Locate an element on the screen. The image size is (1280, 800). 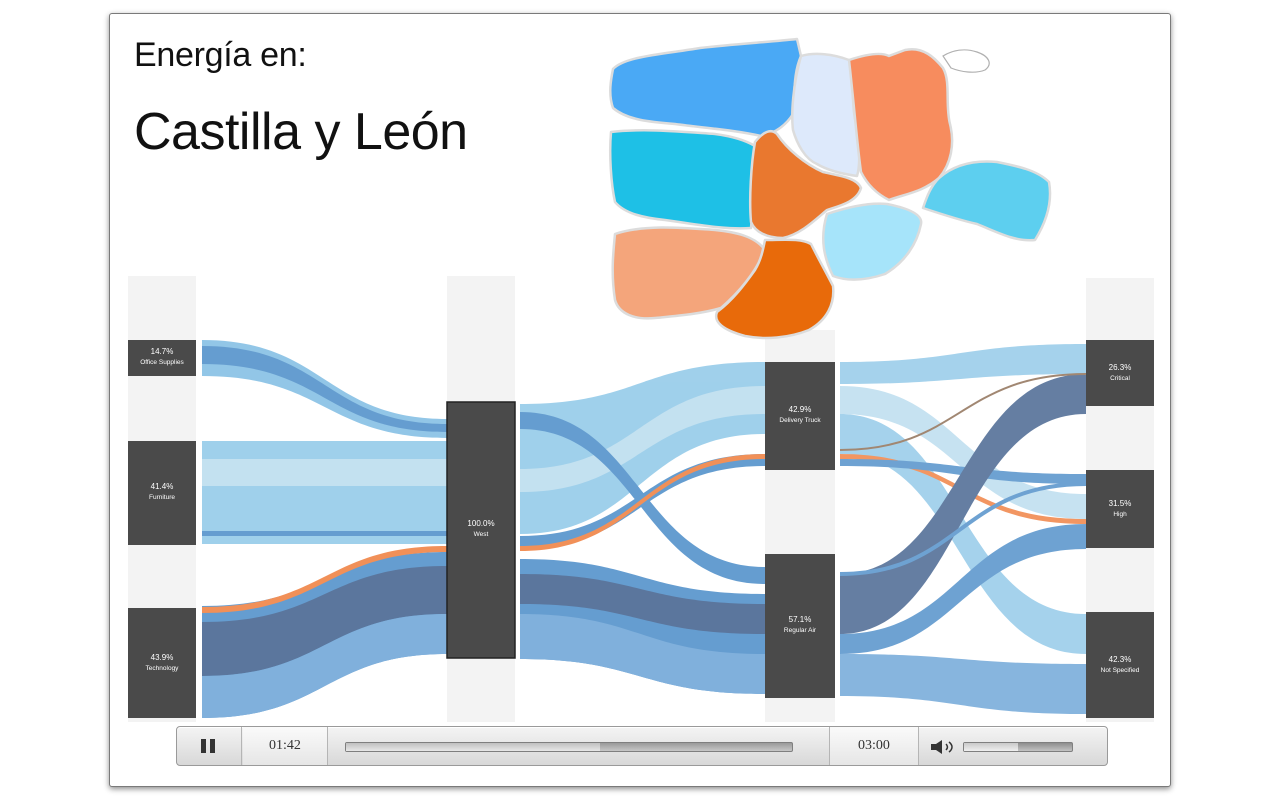
volume-slider is located at coordinates (1018, 747).